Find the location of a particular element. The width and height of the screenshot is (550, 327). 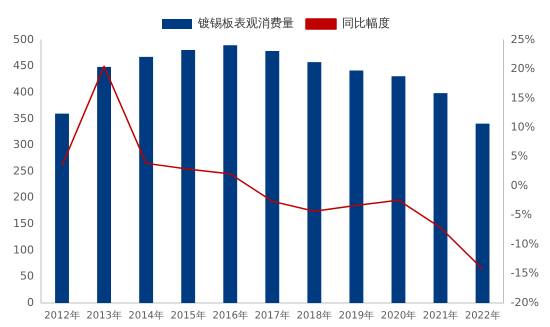

y-tick-label: 350 is located at coordinates (23, 118).